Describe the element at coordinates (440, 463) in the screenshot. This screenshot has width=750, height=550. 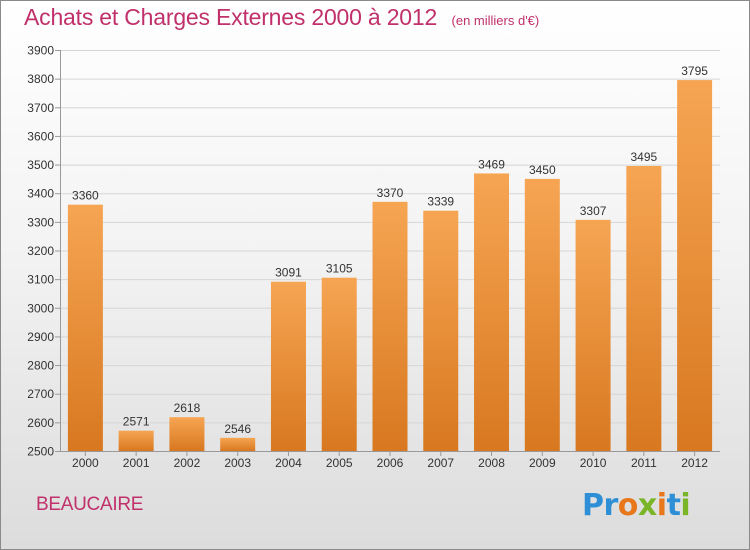
I see `x-tick-label: 2007` at that location.